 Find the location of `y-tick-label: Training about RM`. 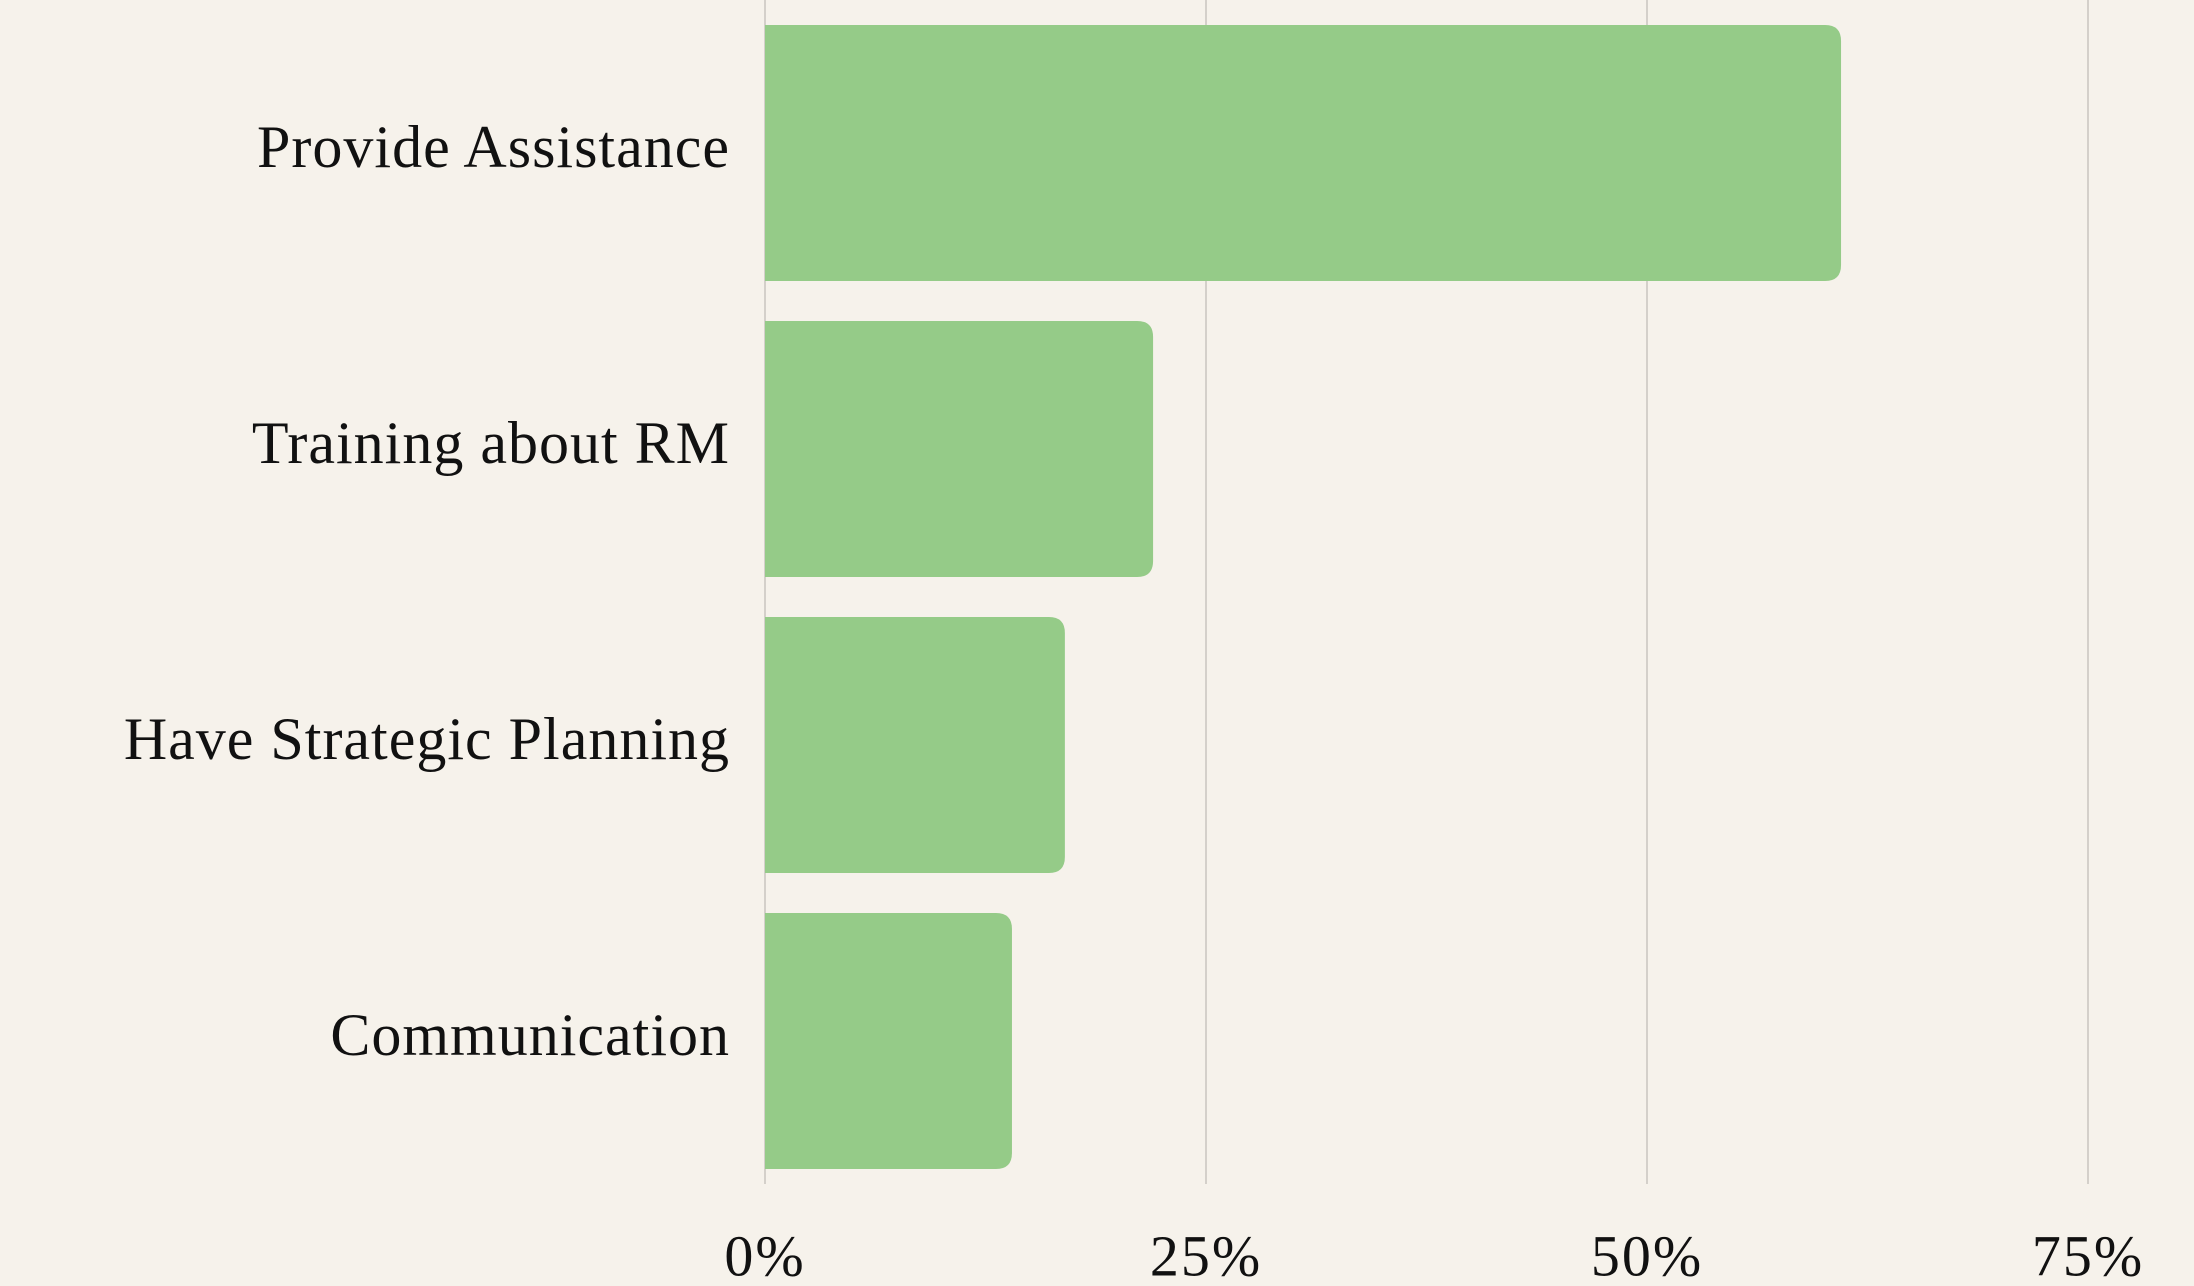

y-tick-label: Training about RM is located at coordinates (491, 443).